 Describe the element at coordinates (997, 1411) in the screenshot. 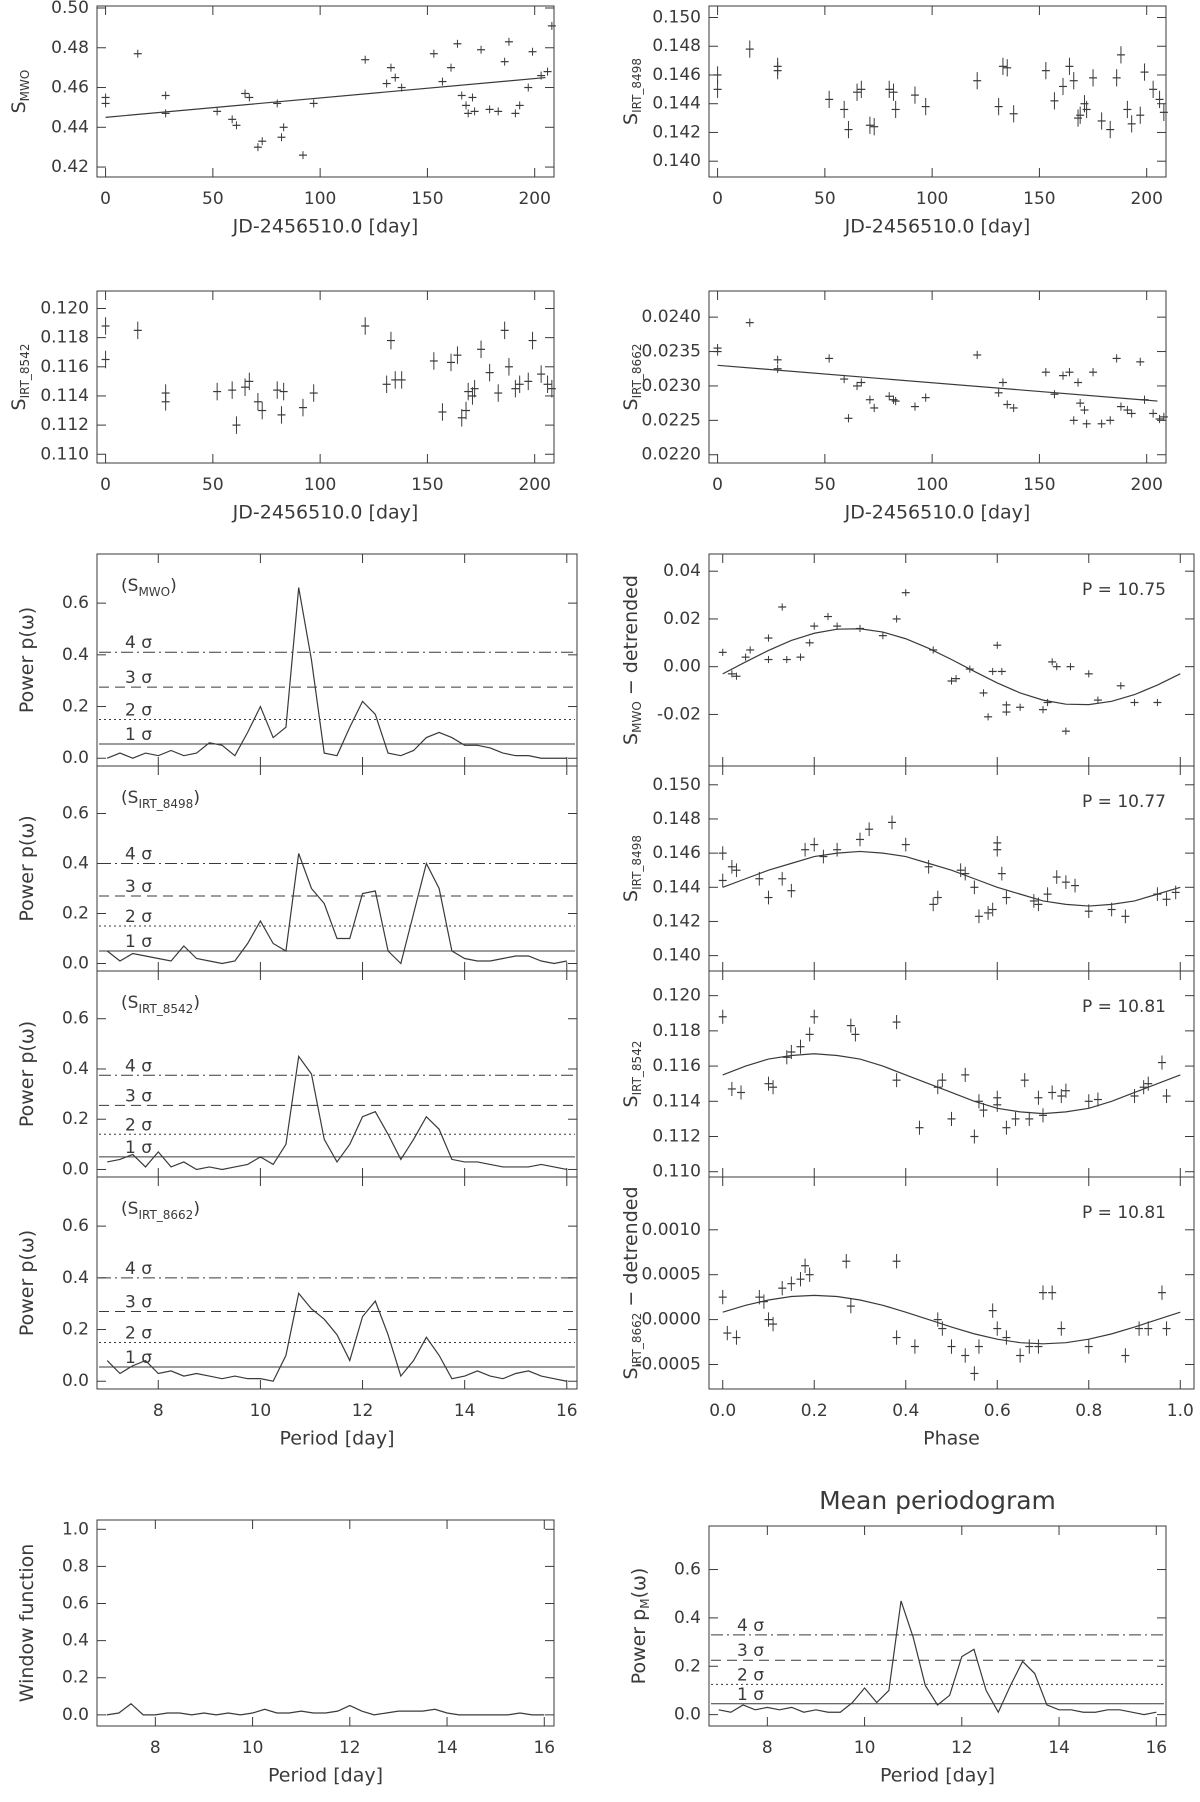

I see `x-tick-label: 0.6` at that location.